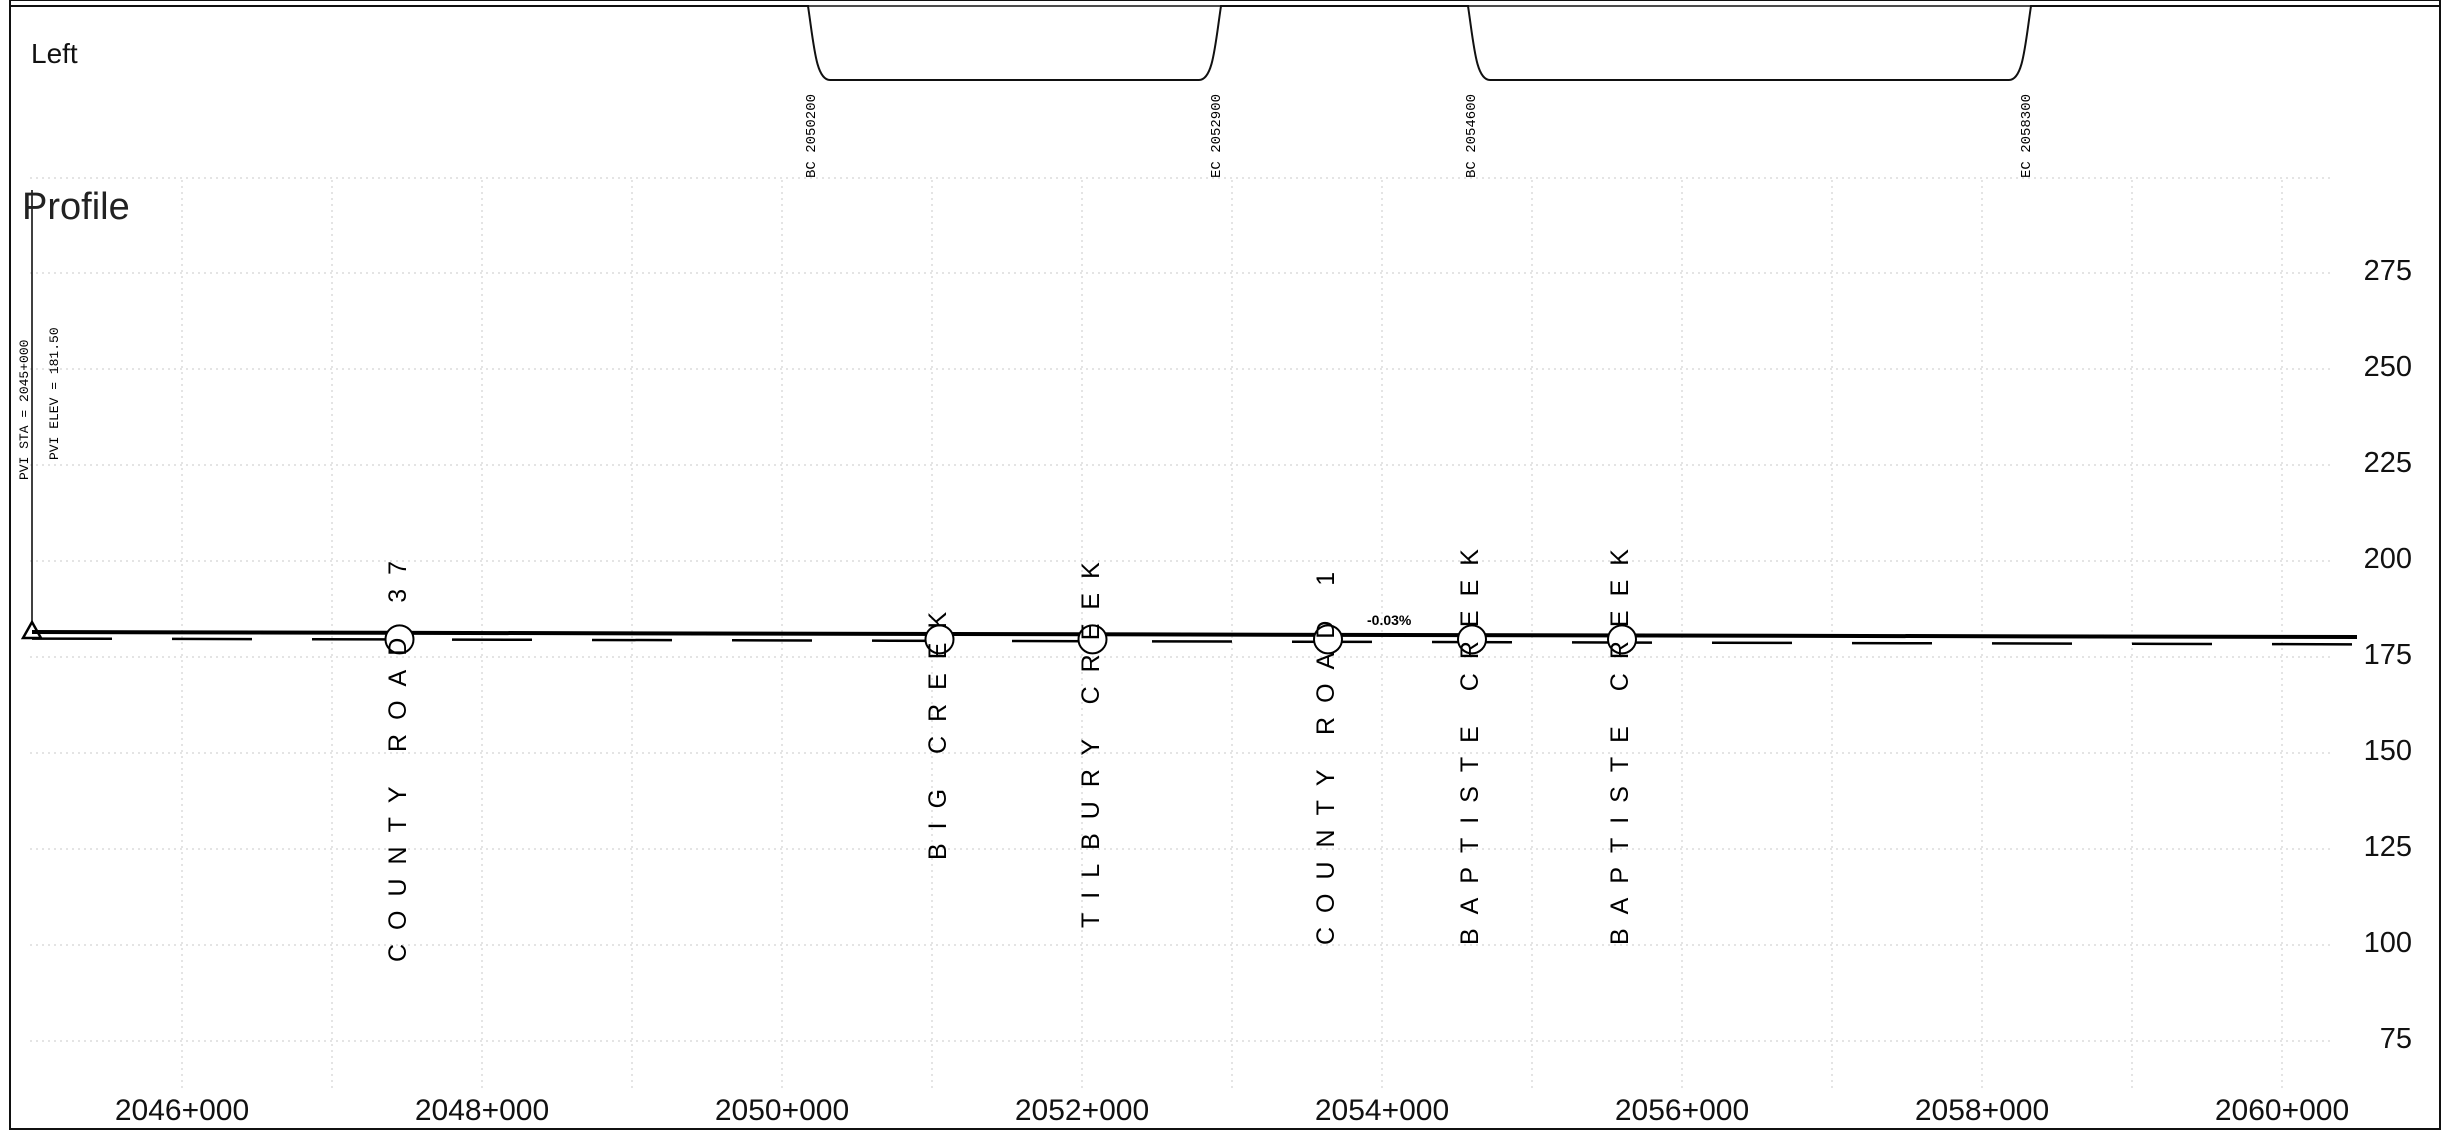 The image size is (2442, 1130). I want to click on x-tick-label: 2052+000, so click(1082, 1110).